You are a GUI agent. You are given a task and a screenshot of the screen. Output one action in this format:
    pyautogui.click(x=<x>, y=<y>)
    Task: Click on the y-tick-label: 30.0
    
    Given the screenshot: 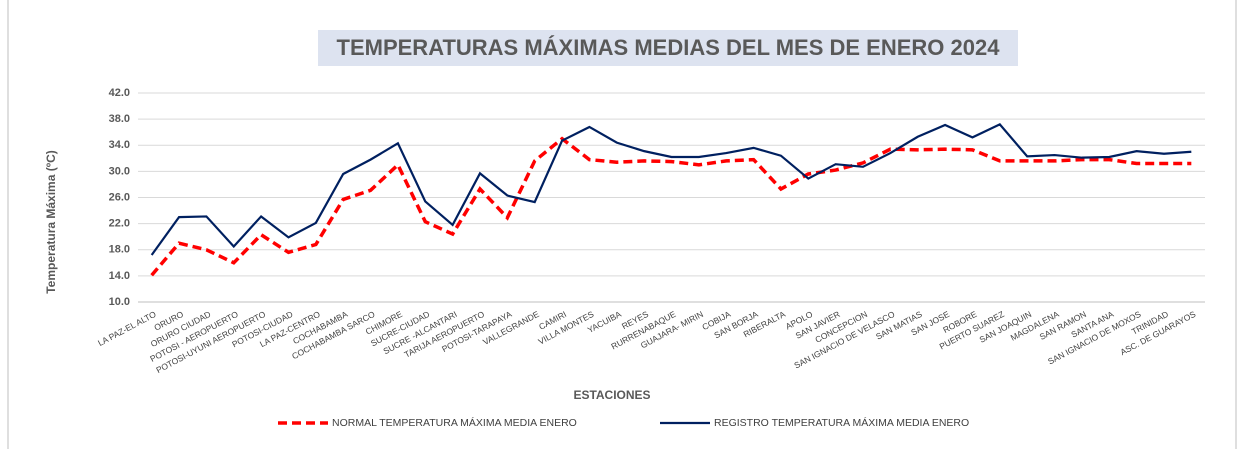 What is the action you would take?
    pyautogui.click(x=119, y=171)
    